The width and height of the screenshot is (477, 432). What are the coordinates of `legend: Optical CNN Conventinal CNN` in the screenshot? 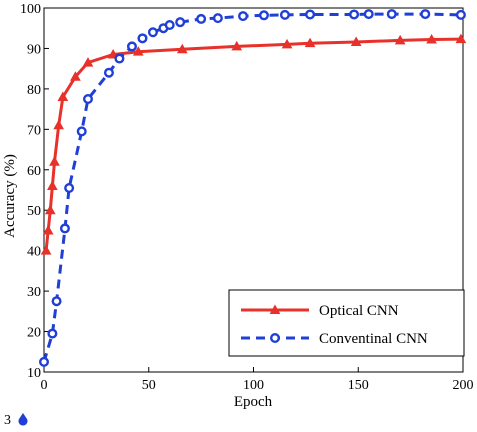 It's located at (346, 323).